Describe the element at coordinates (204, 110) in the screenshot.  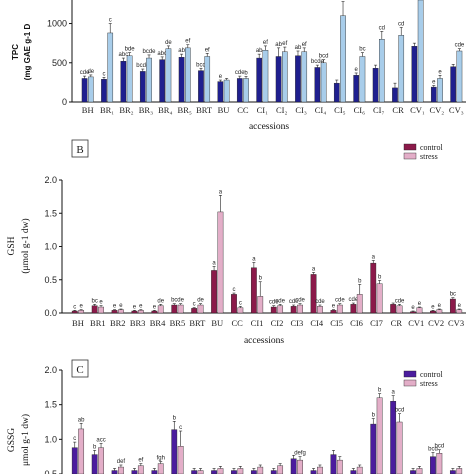
I see `x-tick-label: BRT` at that location.